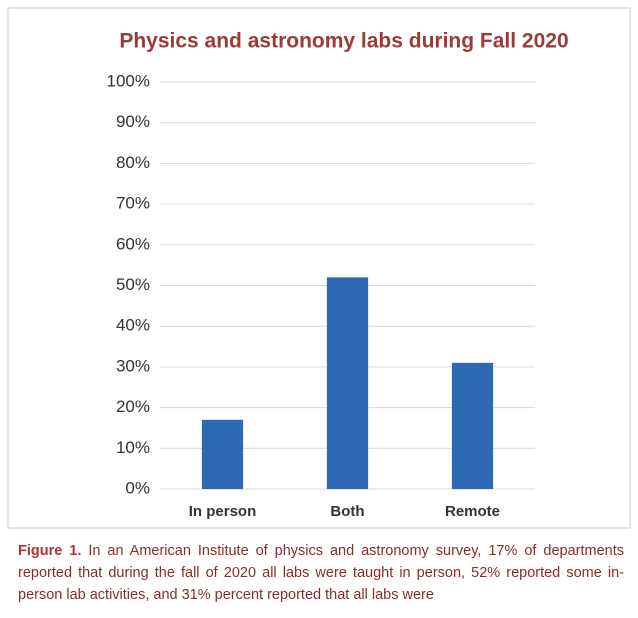 The height and width of the screenshot is (618, 638). I want to click on y-tick-label: 90%, so click(133, 121).